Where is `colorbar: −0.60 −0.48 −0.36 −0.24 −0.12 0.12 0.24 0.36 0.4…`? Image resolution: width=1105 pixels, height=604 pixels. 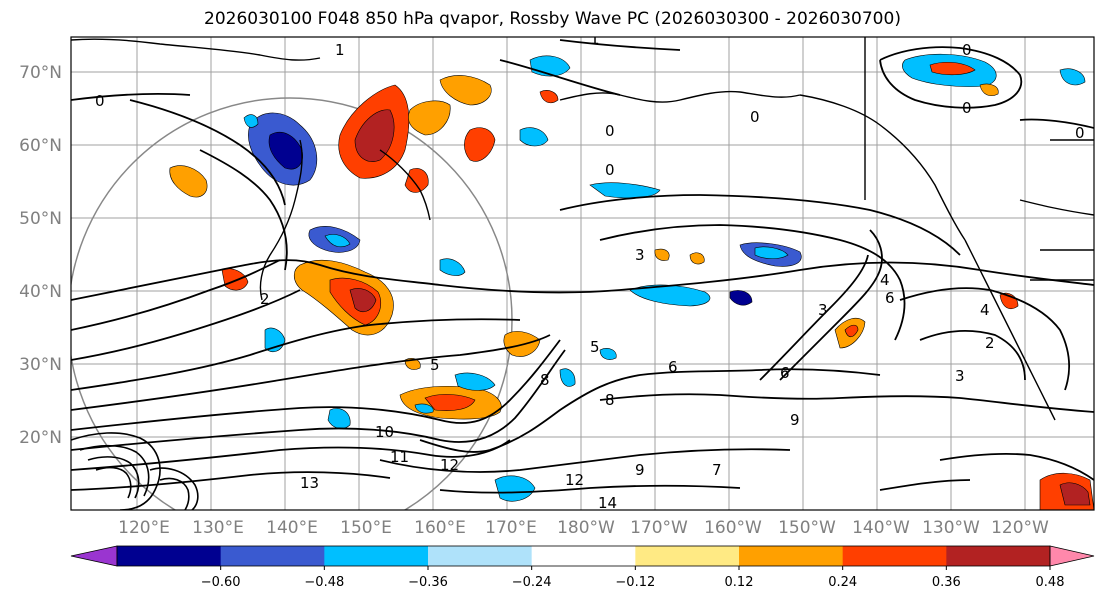 colorbar: −0.60 −0.48 −0.36 −0.24 −0.12 0.12 0.24 0.36 0.4… is located at coordinates (582, 567).